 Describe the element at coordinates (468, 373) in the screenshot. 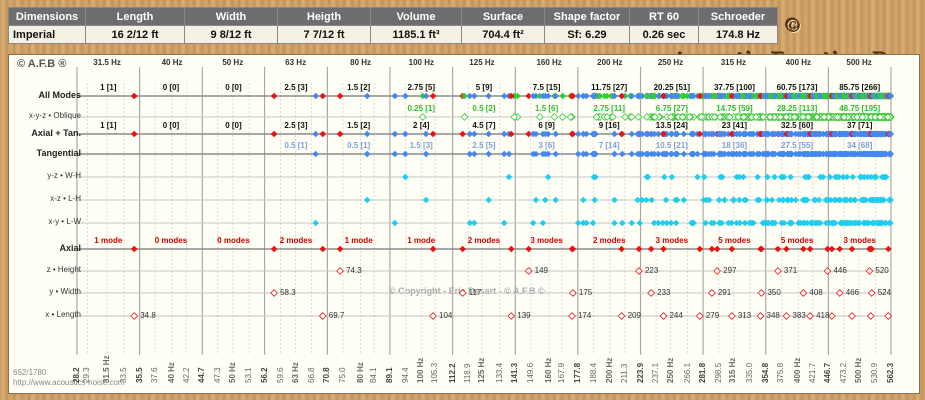

I see `sub-tick-label: 118.9` at that location.